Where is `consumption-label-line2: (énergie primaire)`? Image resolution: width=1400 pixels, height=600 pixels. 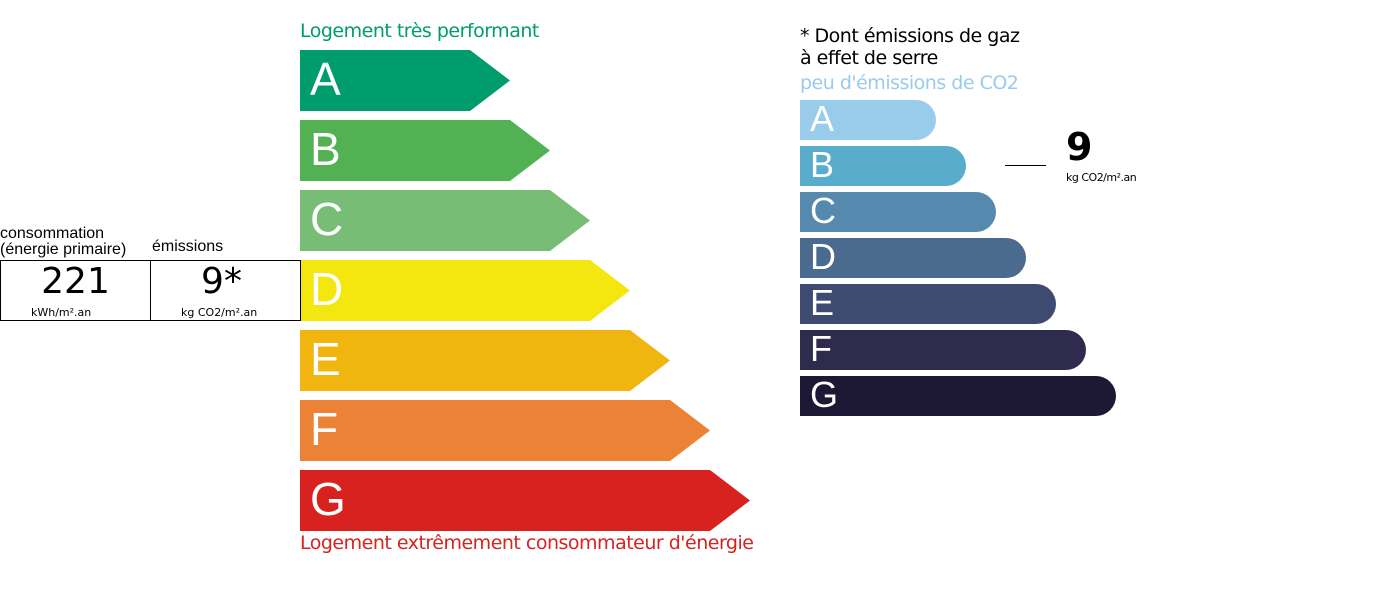 consumption-label-line2: (énergie primaire) is located at coordinates (63, 249).